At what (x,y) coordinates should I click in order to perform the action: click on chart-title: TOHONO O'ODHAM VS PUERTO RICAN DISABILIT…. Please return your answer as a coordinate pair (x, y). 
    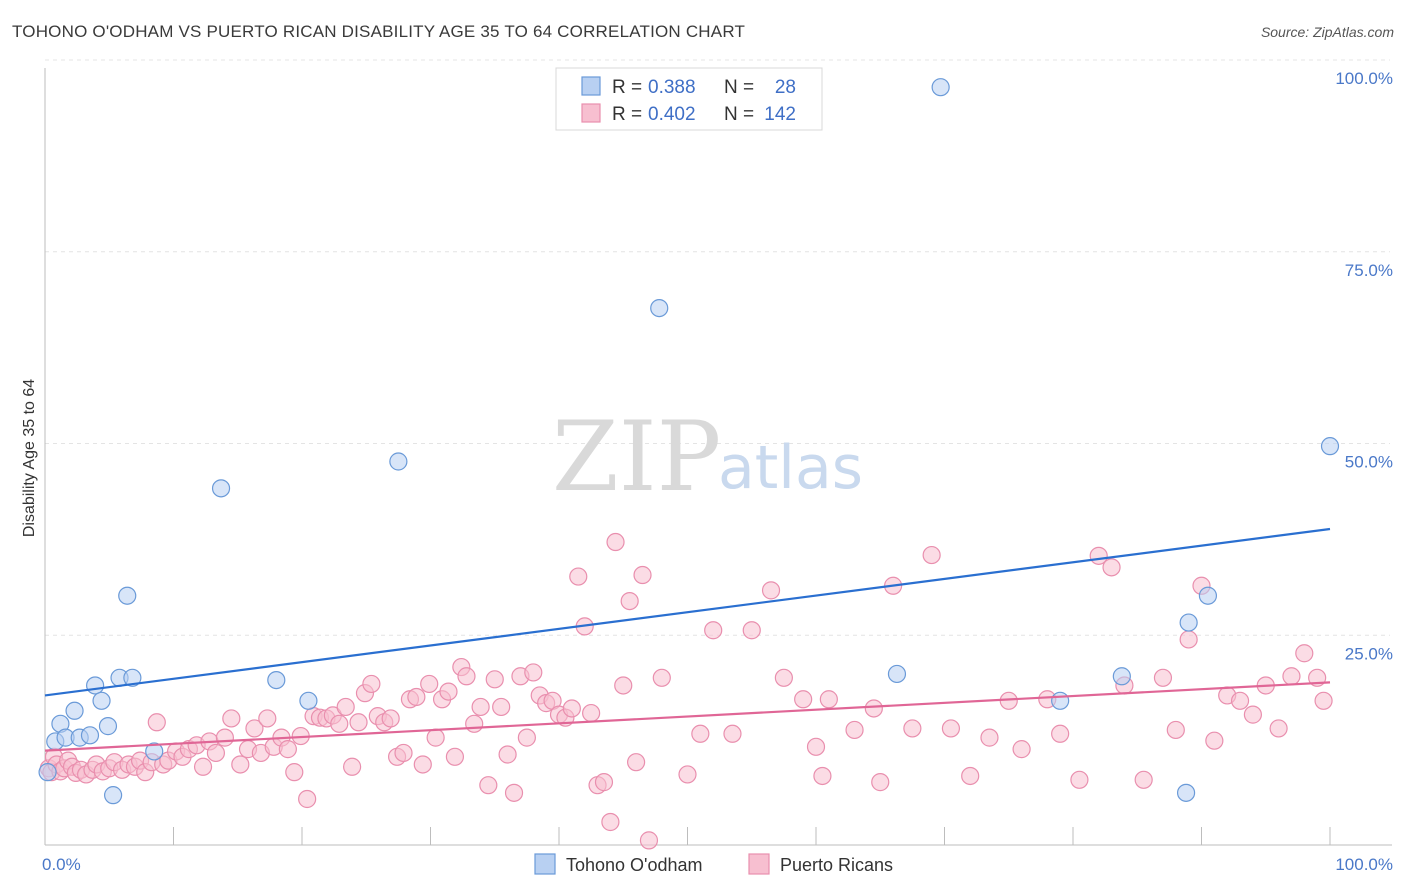
    Looking at the image, I should click on (379, 31).